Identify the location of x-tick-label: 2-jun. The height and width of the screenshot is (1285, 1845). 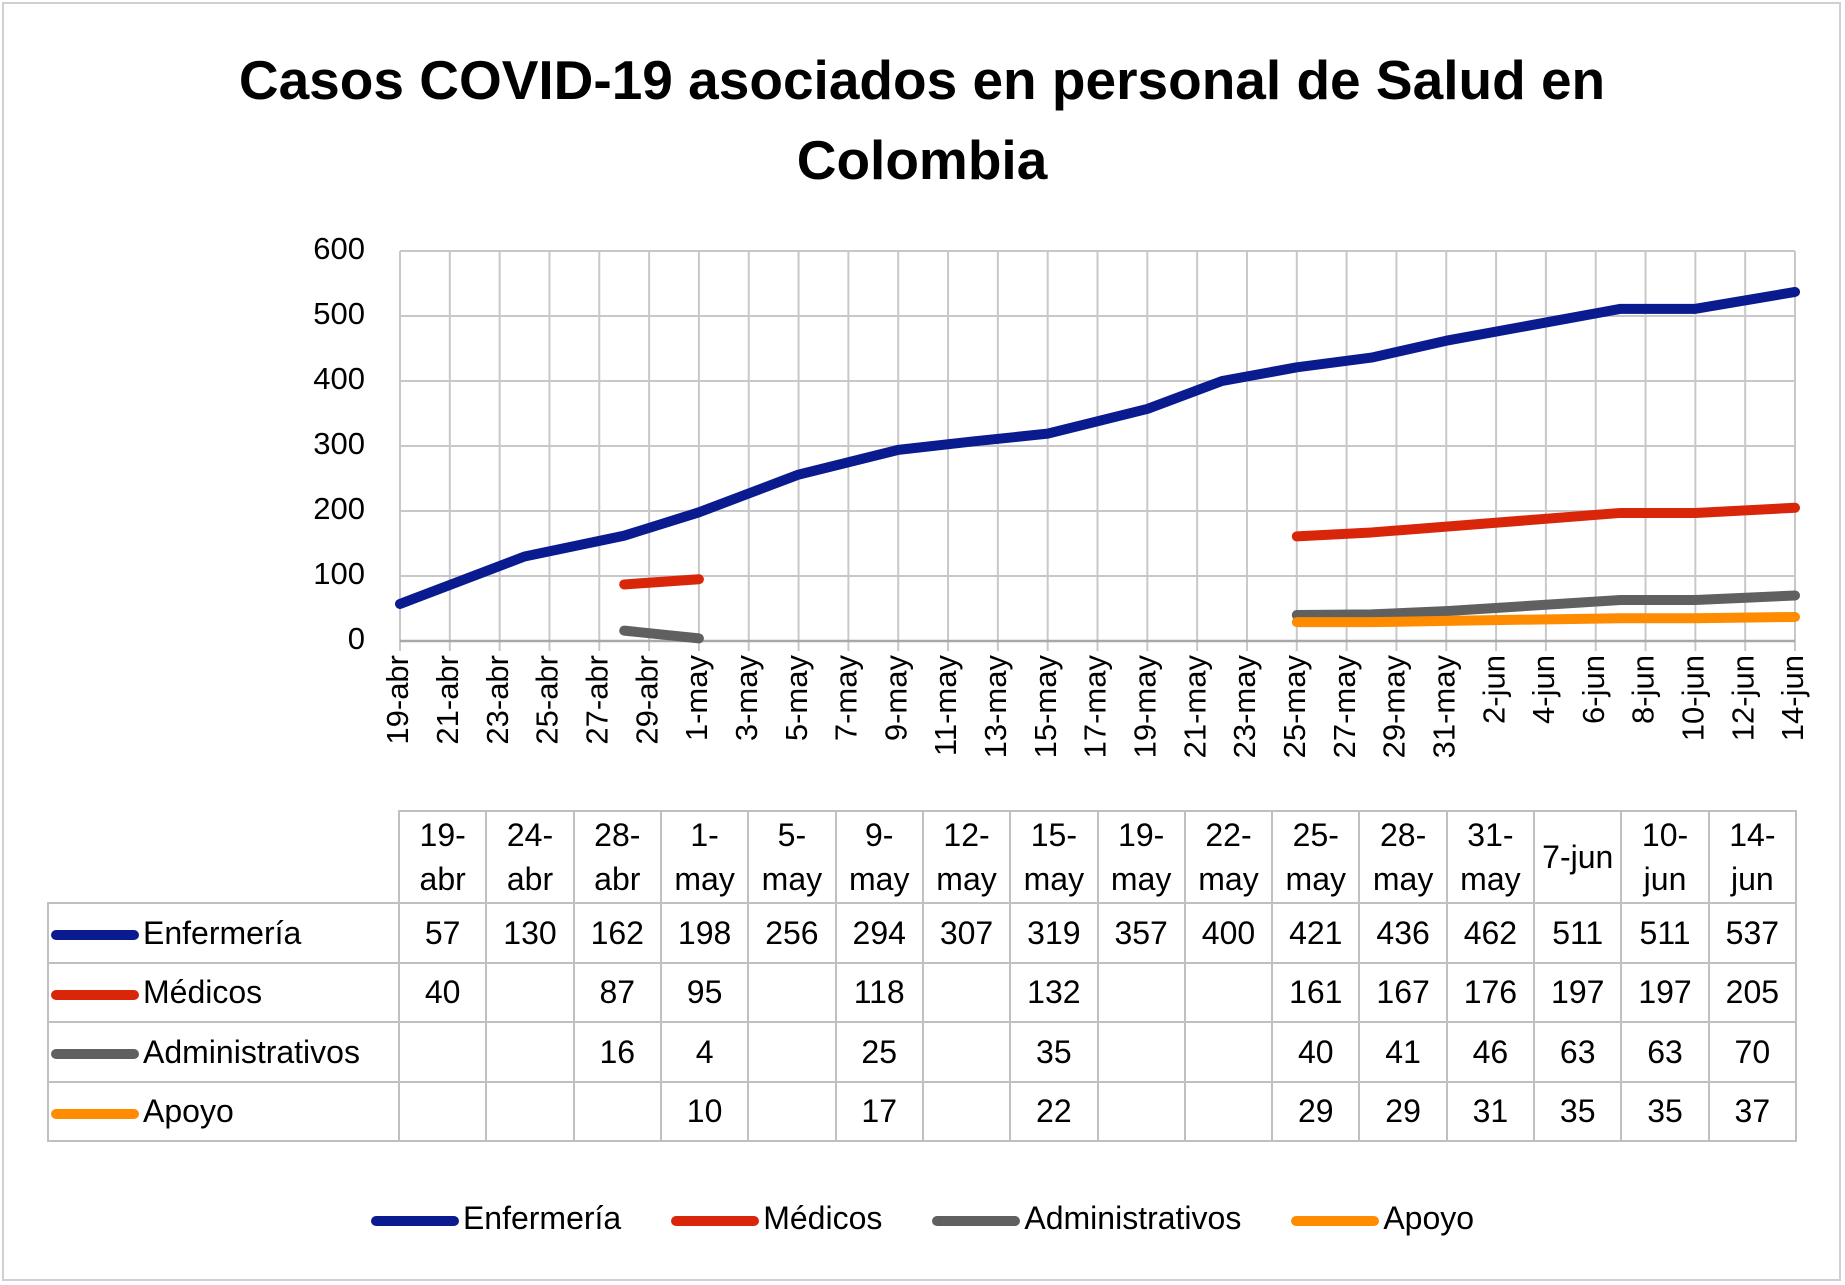
(1493, 689).